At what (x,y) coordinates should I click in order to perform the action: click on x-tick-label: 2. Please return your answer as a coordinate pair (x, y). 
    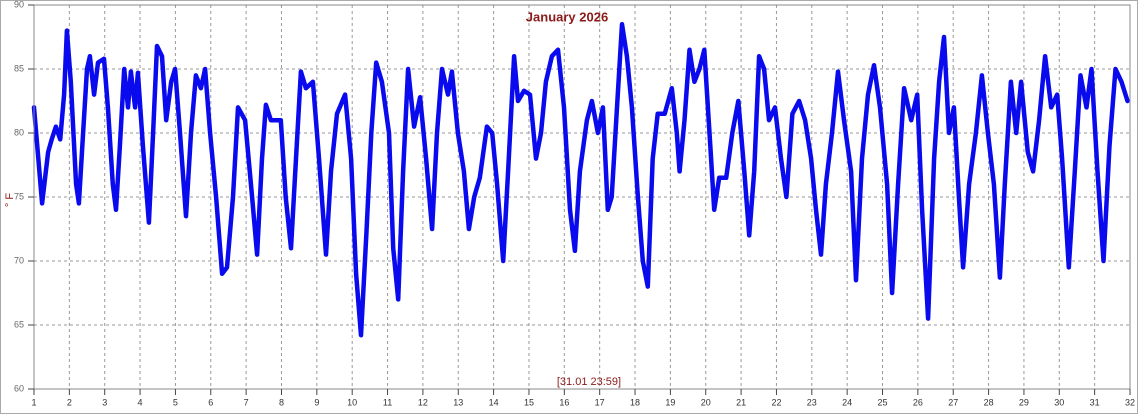
    Looking at the image, I should click on (69, 402).